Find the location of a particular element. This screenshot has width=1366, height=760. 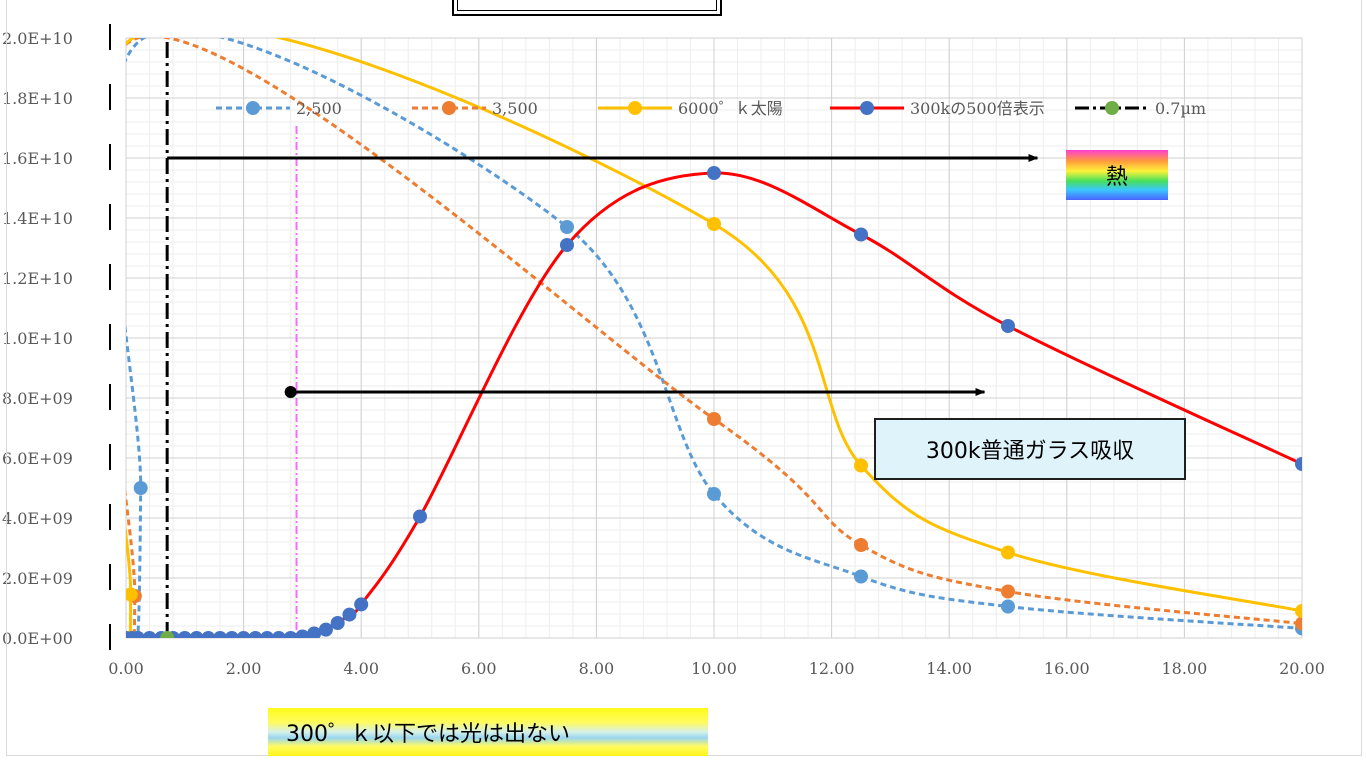

y-tick-label: 1.8E+10 is located at coordinates (37, 98).